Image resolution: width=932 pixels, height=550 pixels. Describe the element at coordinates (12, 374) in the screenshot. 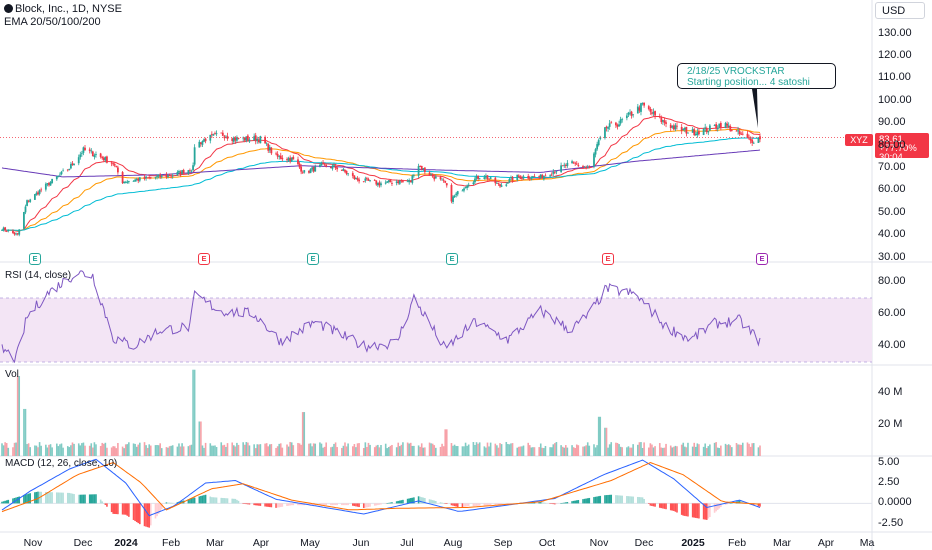

I see `volume-pane-label: Vol` at that location.